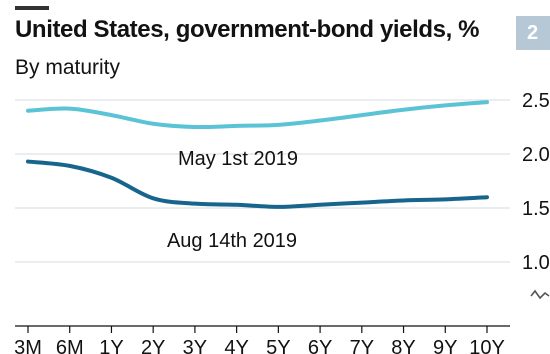 The height and width of the screenshot is (354, 550). What do you see at coordinates (445, 345) in the screenshot?
I see `x-tick-label-10: 9Y` at bounding box center [445, 345].